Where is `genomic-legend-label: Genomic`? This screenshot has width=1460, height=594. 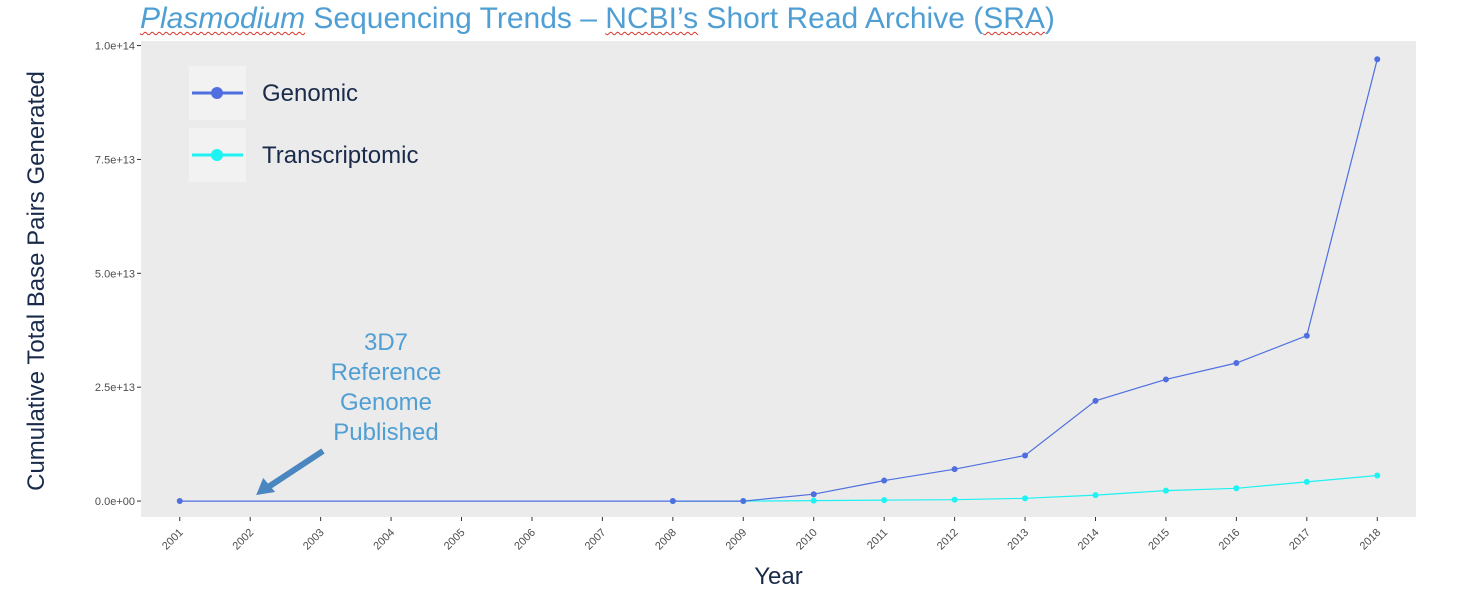
genomic-legend-label: Genomic is located at coordinates (310, 93).